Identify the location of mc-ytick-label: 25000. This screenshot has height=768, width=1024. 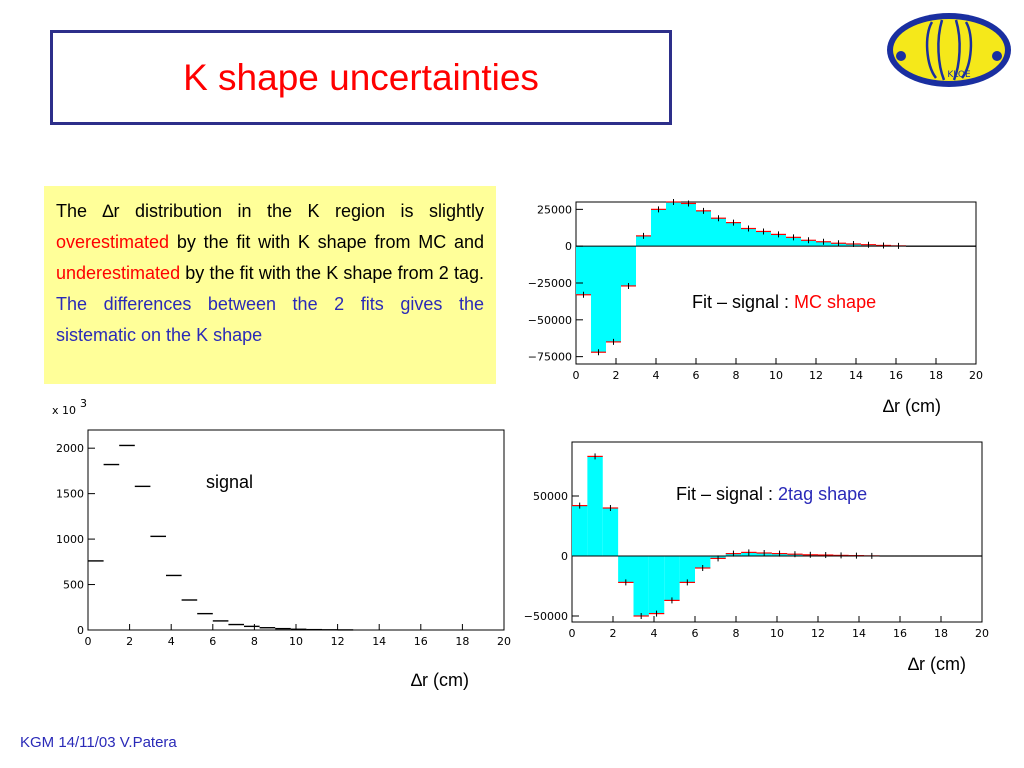
(554, 209).